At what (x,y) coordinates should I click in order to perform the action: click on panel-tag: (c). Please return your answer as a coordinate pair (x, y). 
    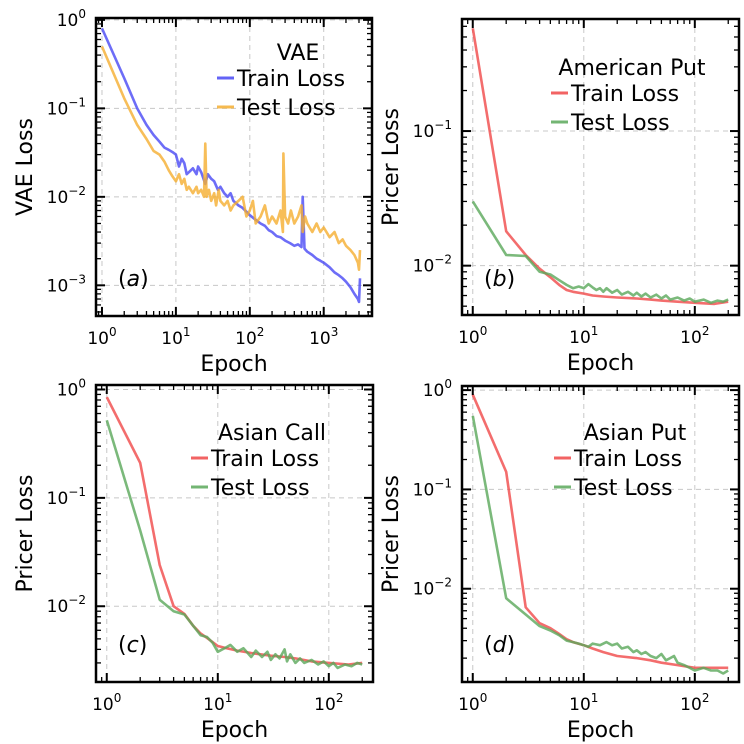
    Looking at the image, I should click on (132, 645).